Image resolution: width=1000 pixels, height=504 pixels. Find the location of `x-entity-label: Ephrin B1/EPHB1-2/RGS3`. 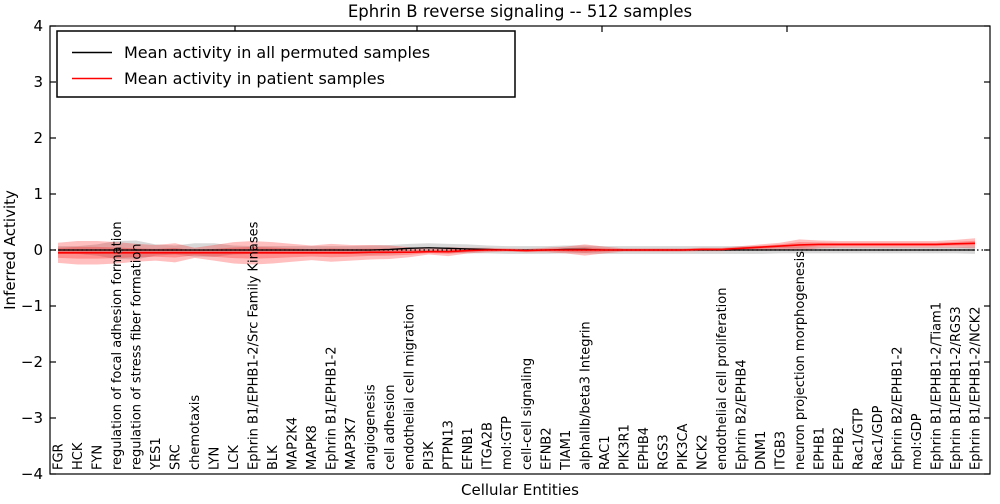

x-entity-label: Ephrin B1/EPHB1-2/RGS3 is located at coordinates (956, 388).